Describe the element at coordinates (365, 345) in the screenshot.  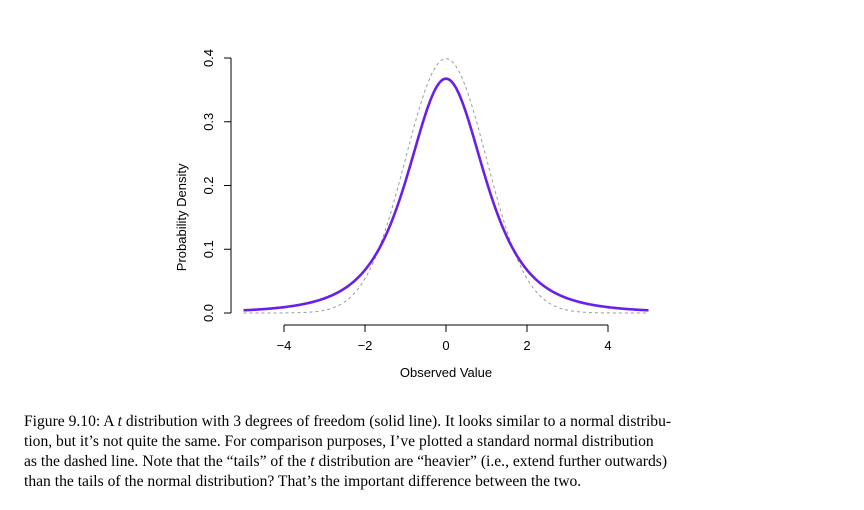
I see `x-tick-label: −2` at that location.